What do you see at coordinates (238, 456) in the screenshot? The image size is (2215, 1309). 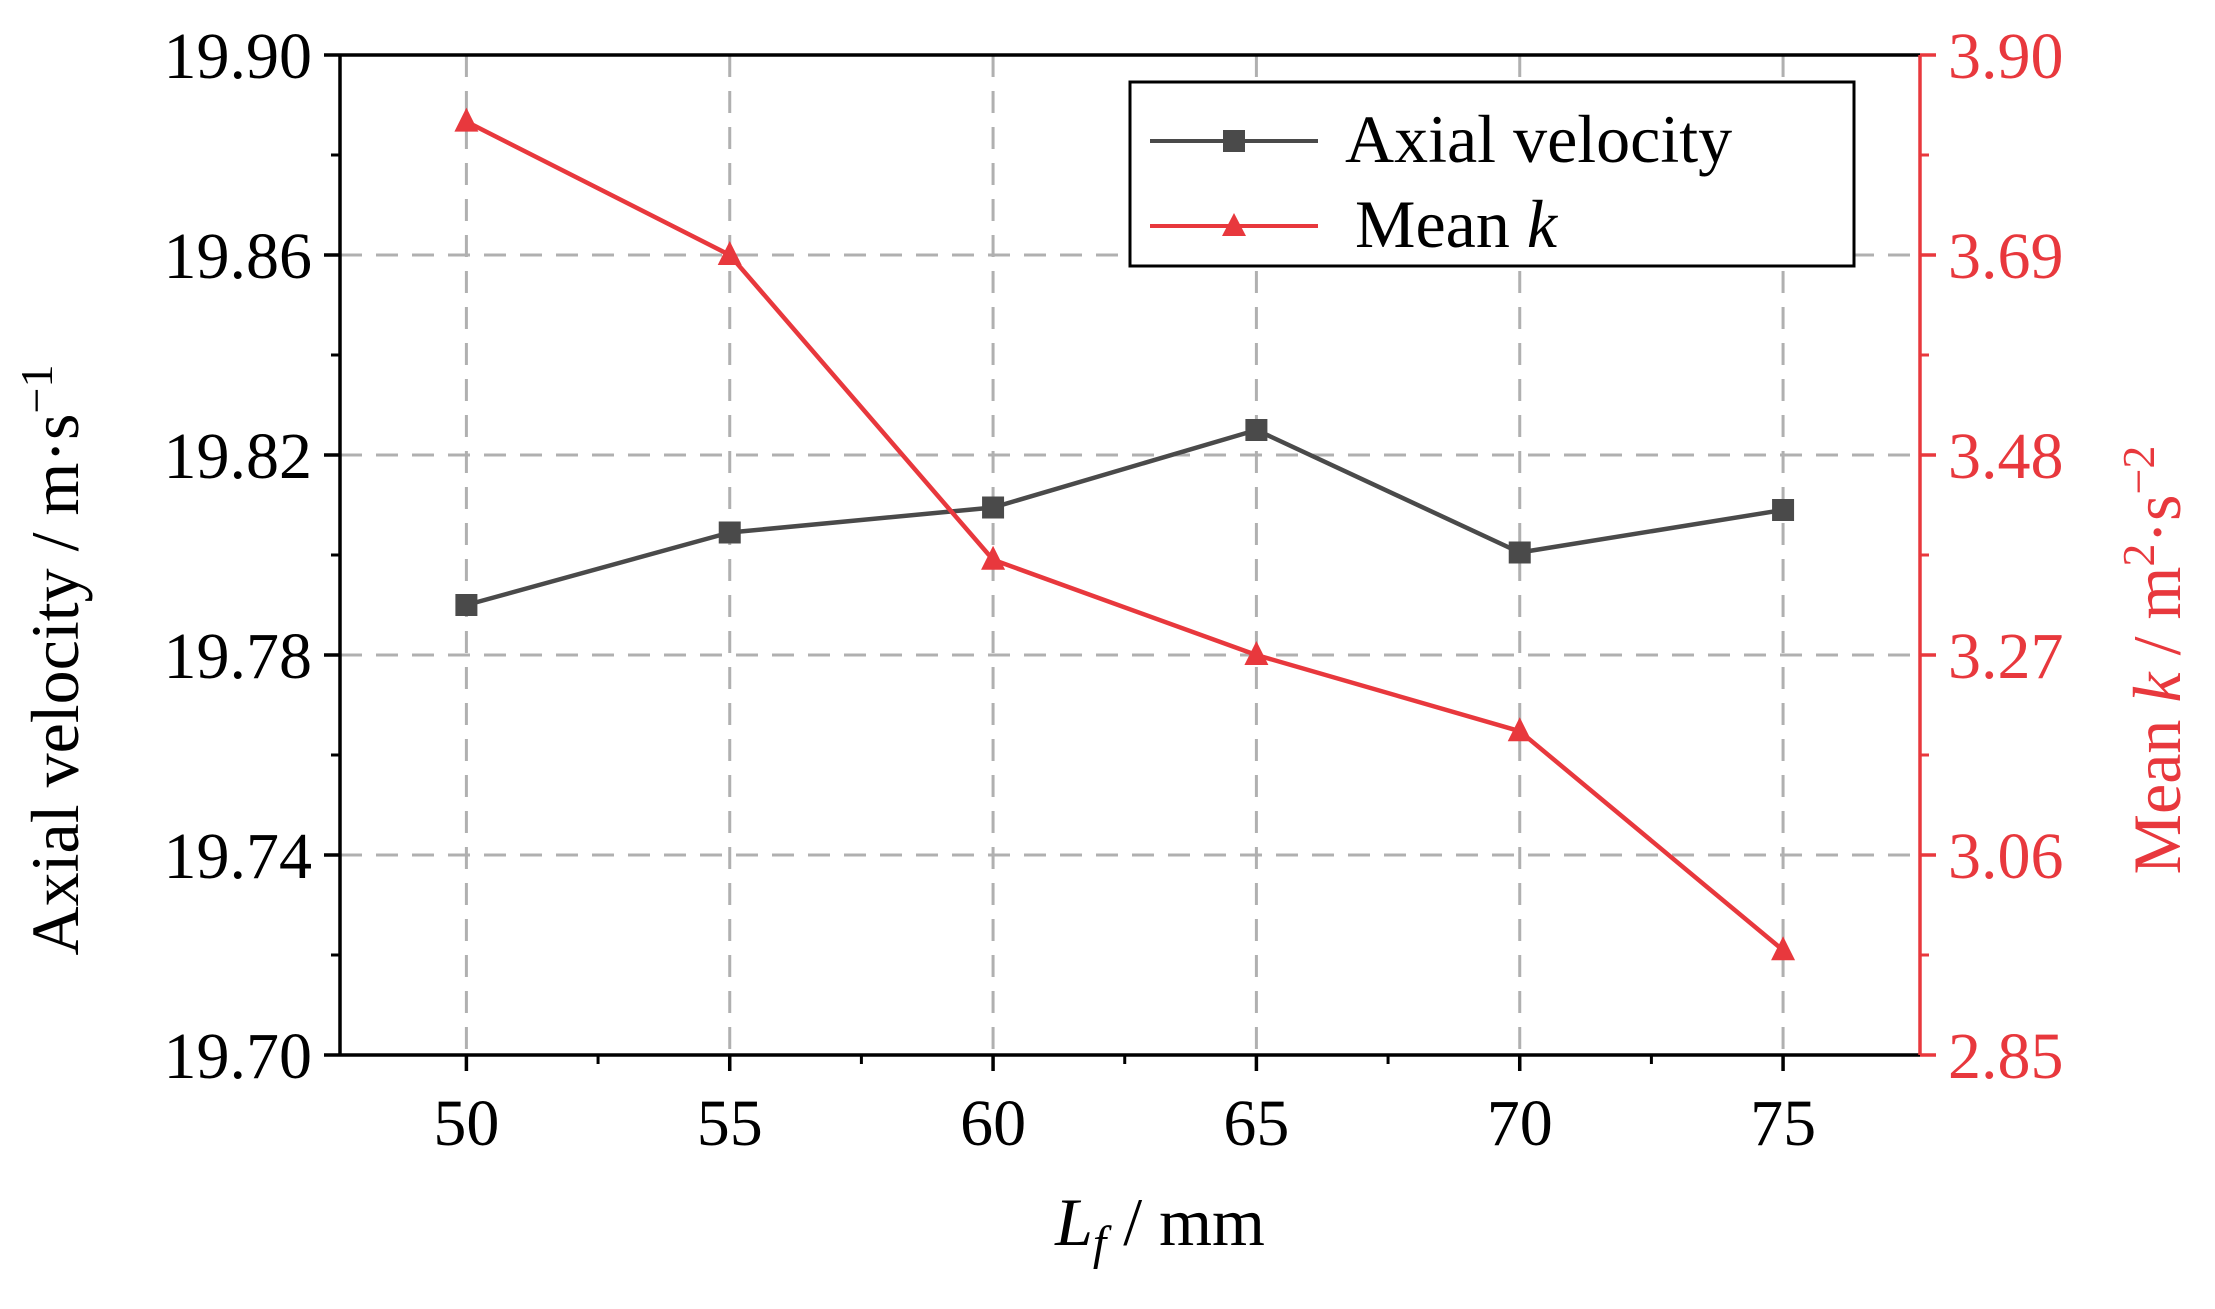 I see `left-tick-label: 19.82` at bounding box center [238, 456].